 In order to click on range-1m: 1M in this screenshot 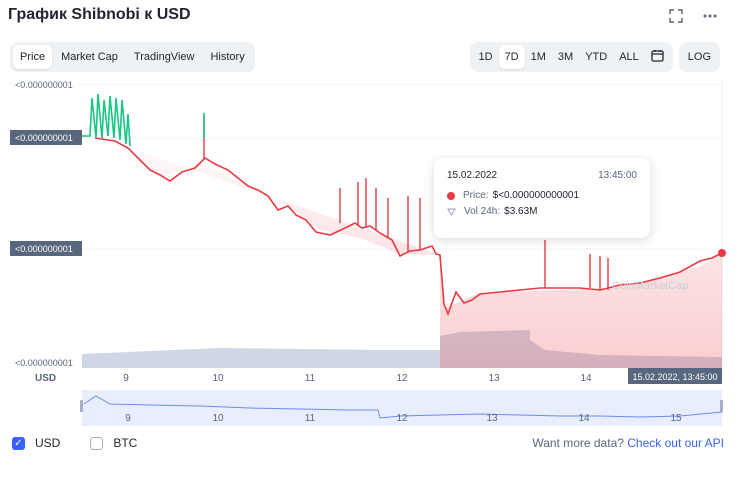, I will do `click(538, 57)`.